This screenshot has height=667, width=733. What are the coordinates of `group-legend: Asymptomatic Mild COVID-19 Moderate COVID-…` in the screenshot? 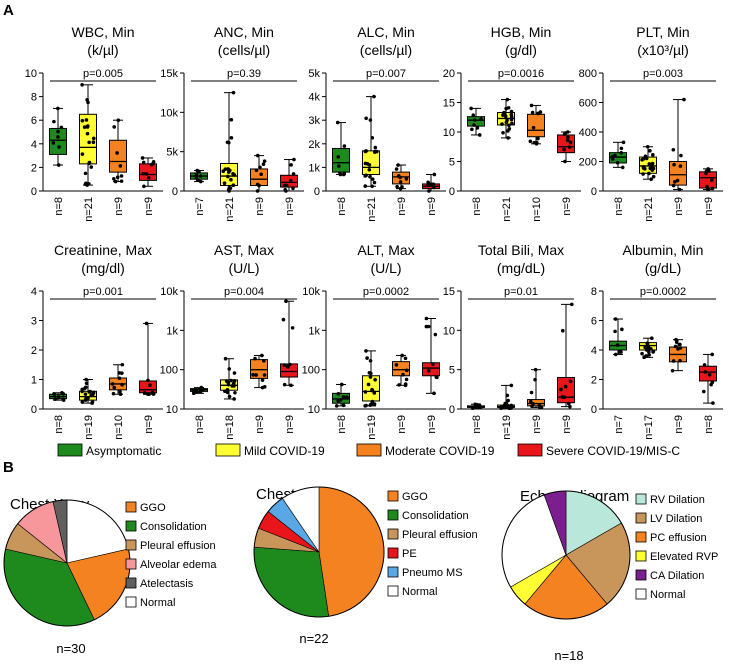 It's located at (368, 450).